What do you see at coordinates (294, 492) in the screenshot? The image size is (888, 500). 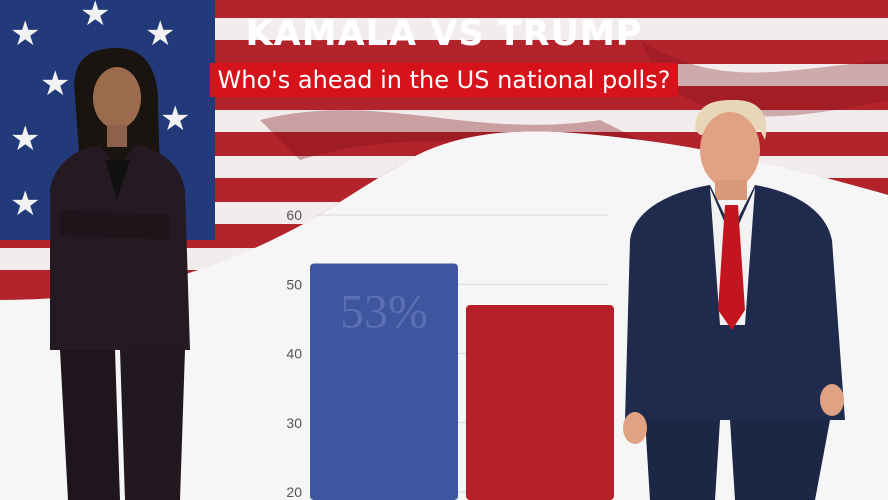 I see `y-tick-label: 20` at bounding box center [294, 492].